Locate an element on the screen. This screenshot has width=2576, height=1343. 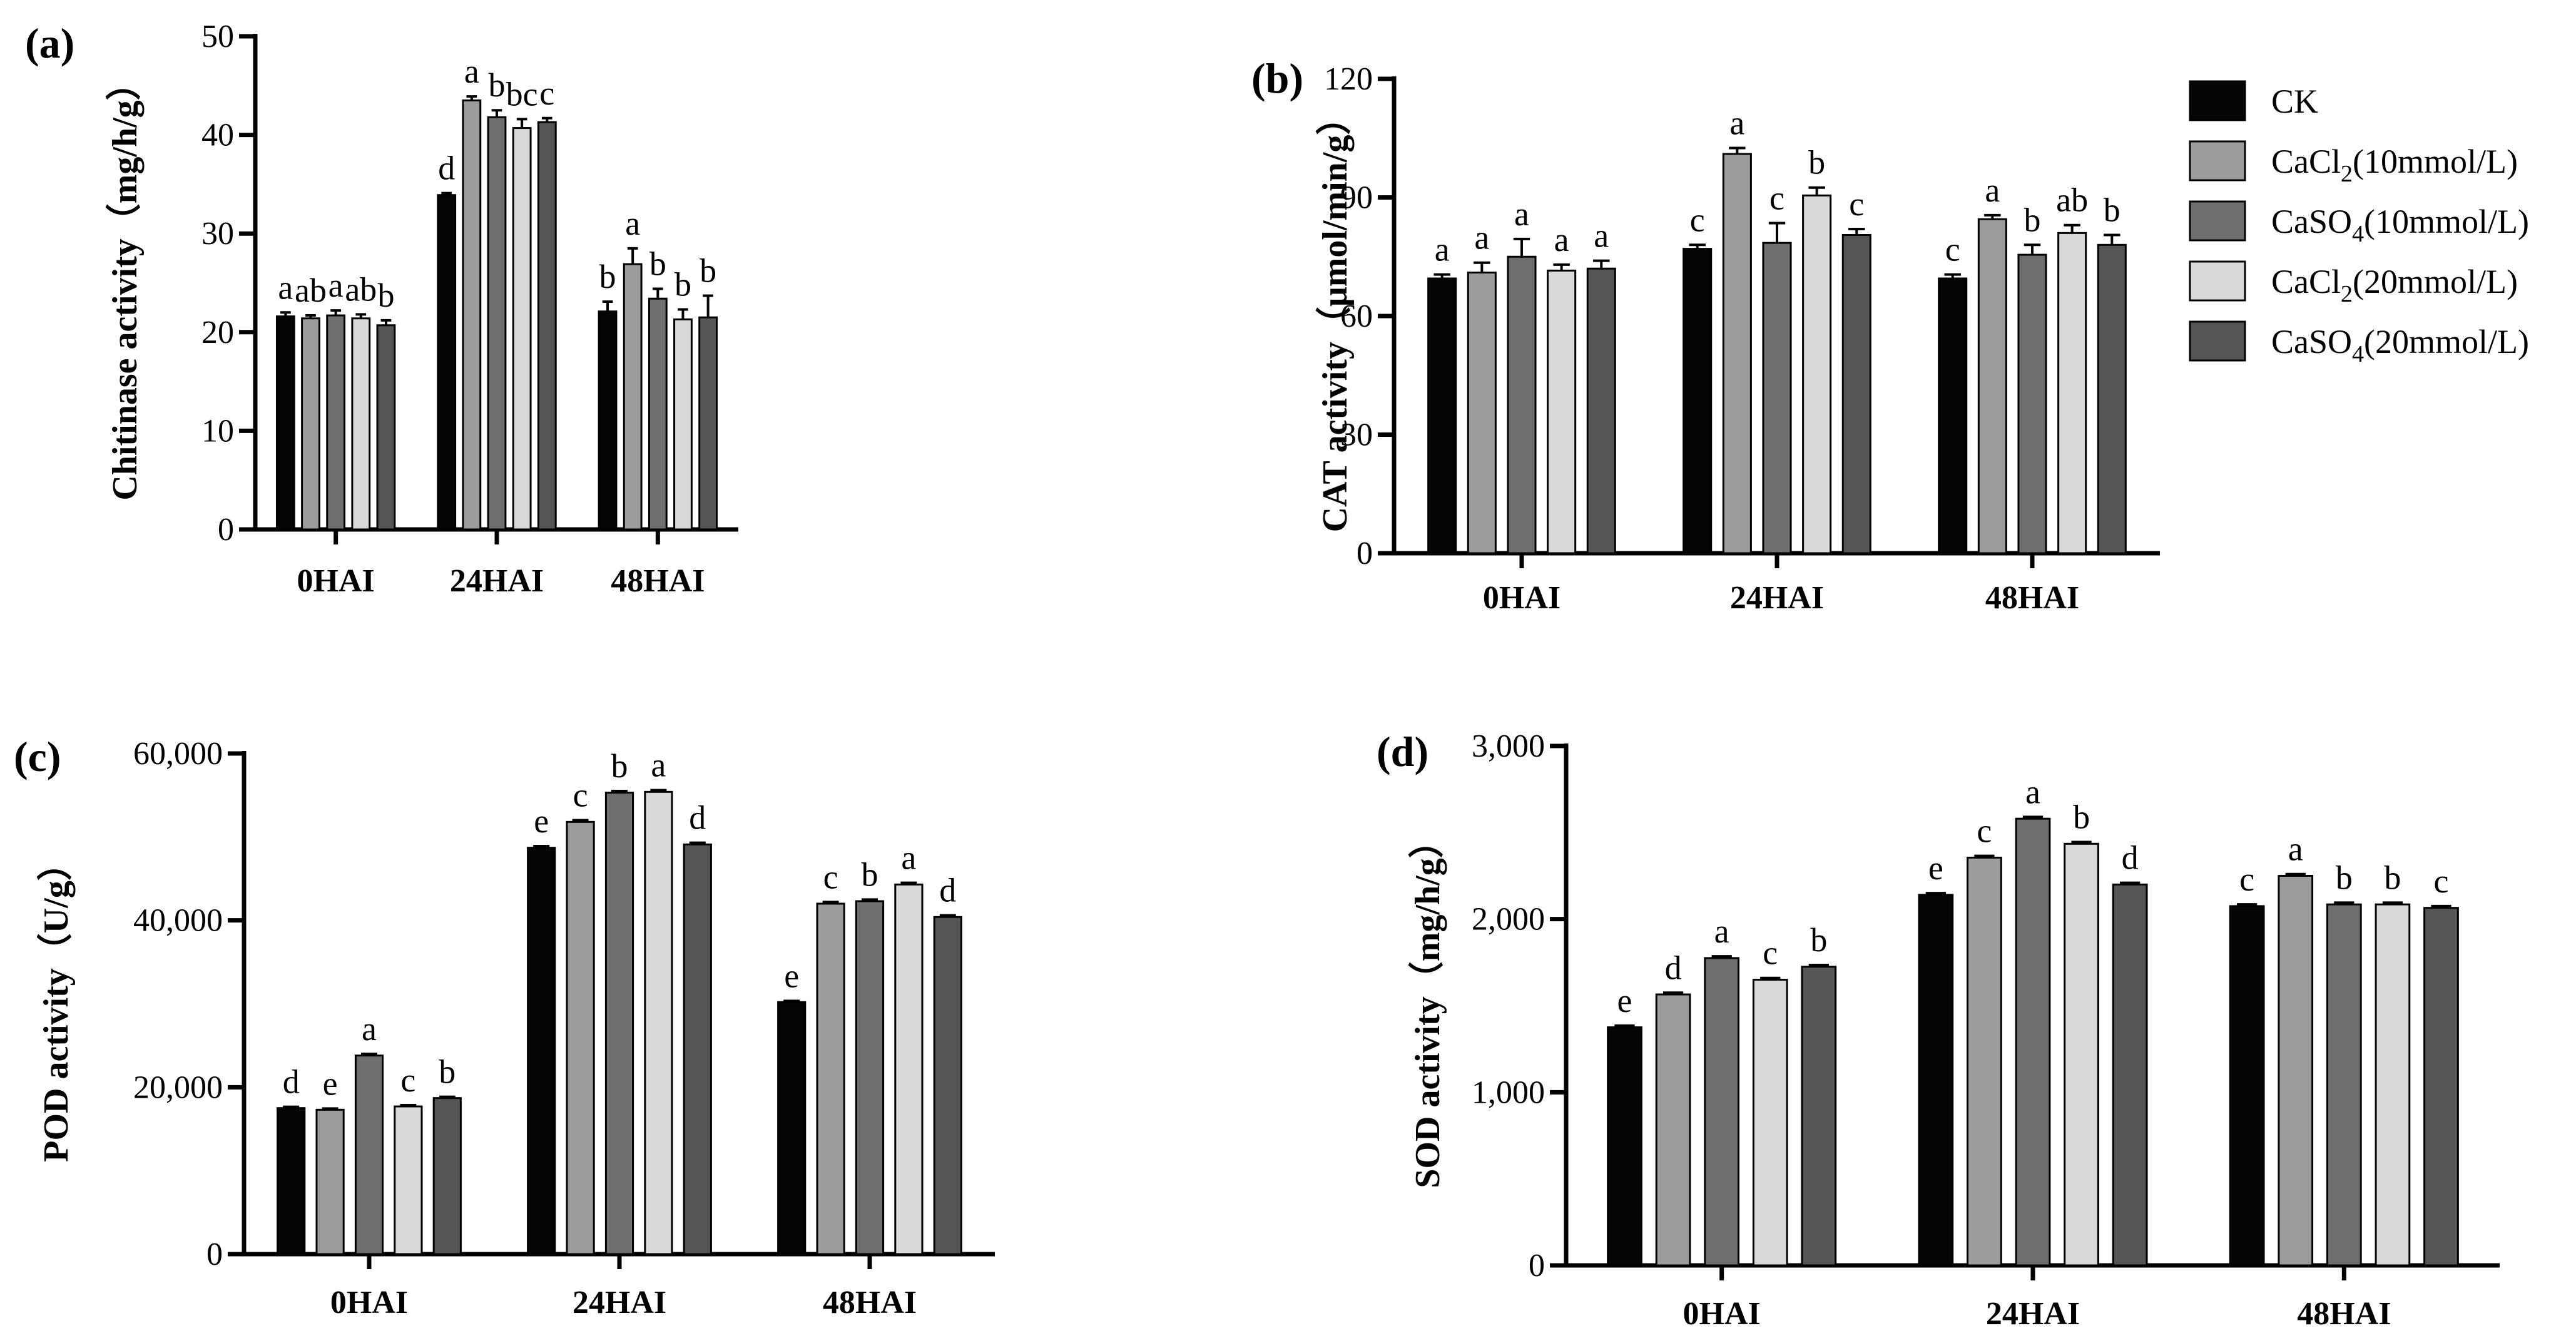
bar-c-24hai-caso4-10mmol-l is located at coordinates (619, 1023).